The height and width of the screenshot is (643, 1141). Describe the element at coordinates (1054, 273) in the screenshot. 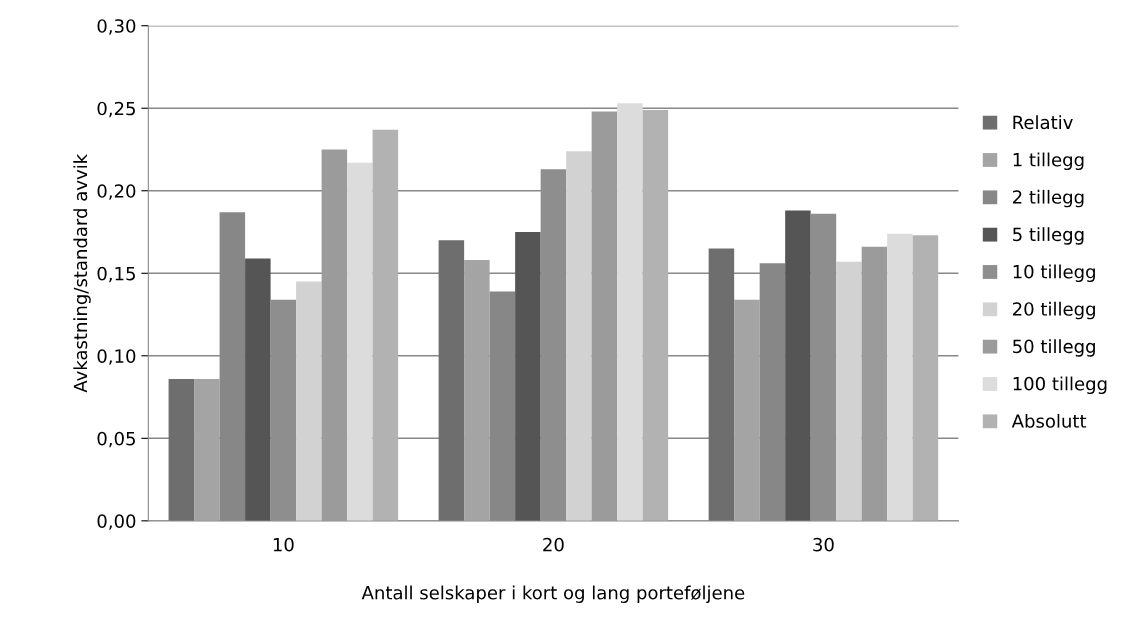

I see `legend-label: 10 tillegg` at that location.